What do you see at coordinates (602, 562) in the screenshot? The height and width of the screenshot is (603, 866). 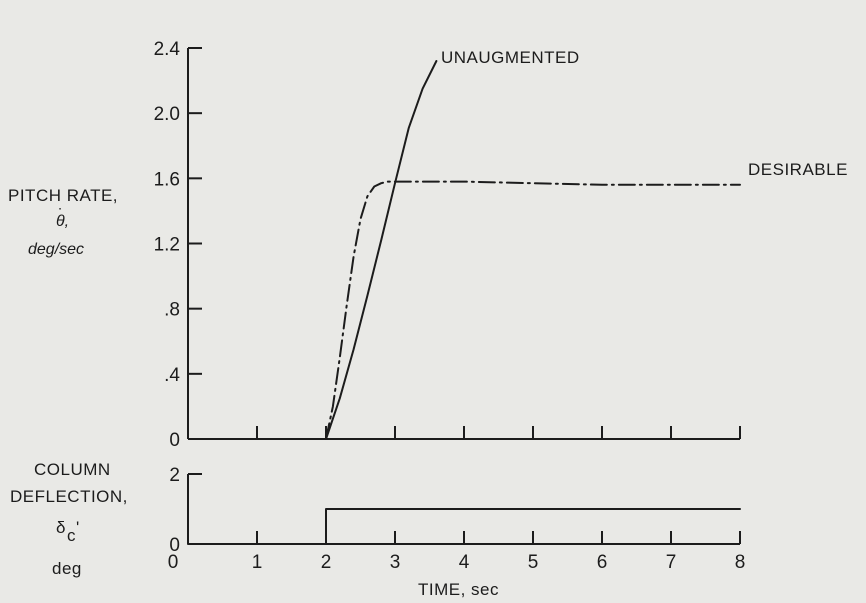 I see `column-deflection-x-tick-label: 6` at bounding box center [602, 562].